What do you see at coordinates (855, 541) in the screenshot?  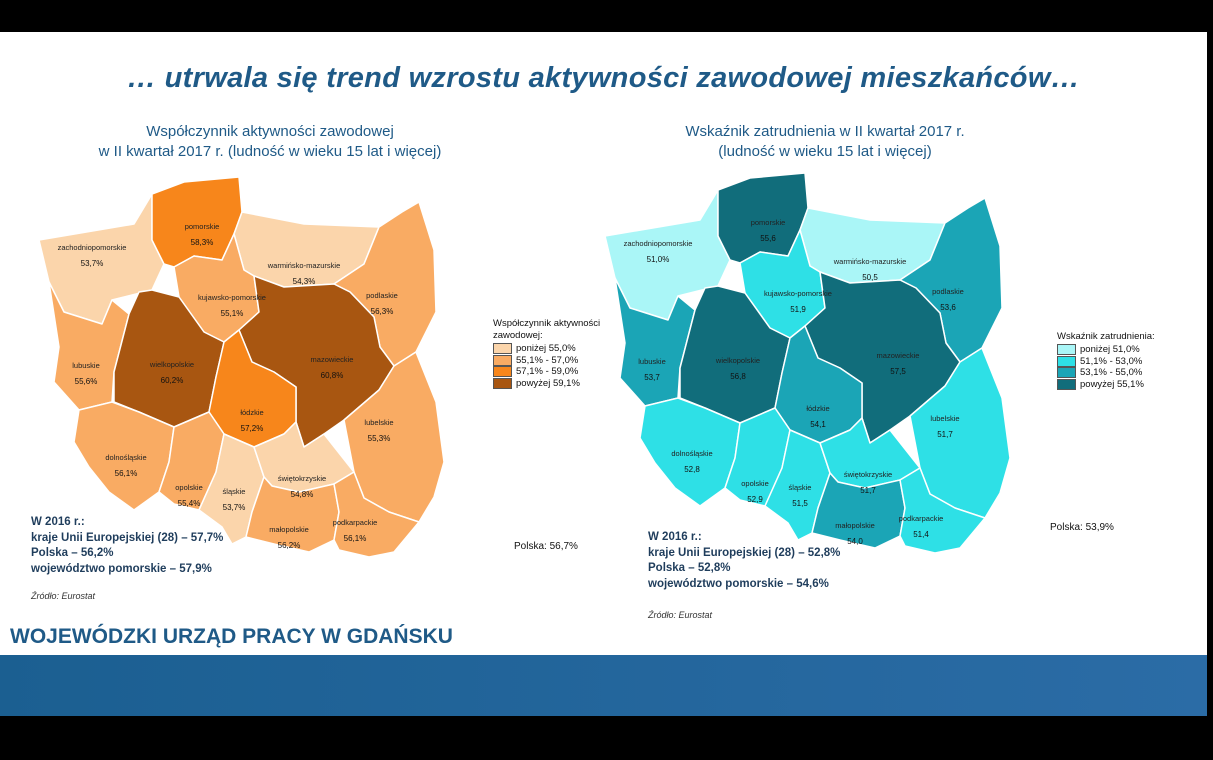 I see `region-value-malopolskie: 54,0` at bounding box center [855, 541].